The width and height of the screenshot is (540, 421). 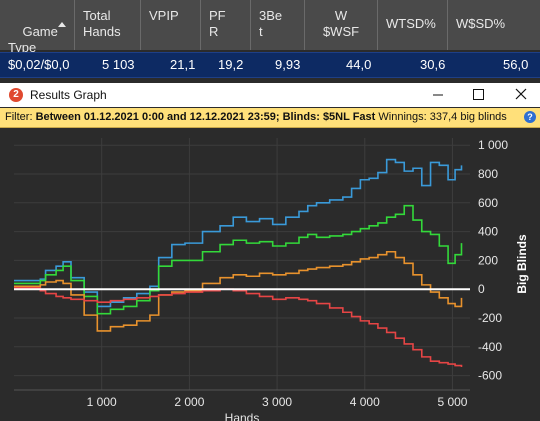 I want to click on cell-wsd: 56,0, so click(x=516, y=64).